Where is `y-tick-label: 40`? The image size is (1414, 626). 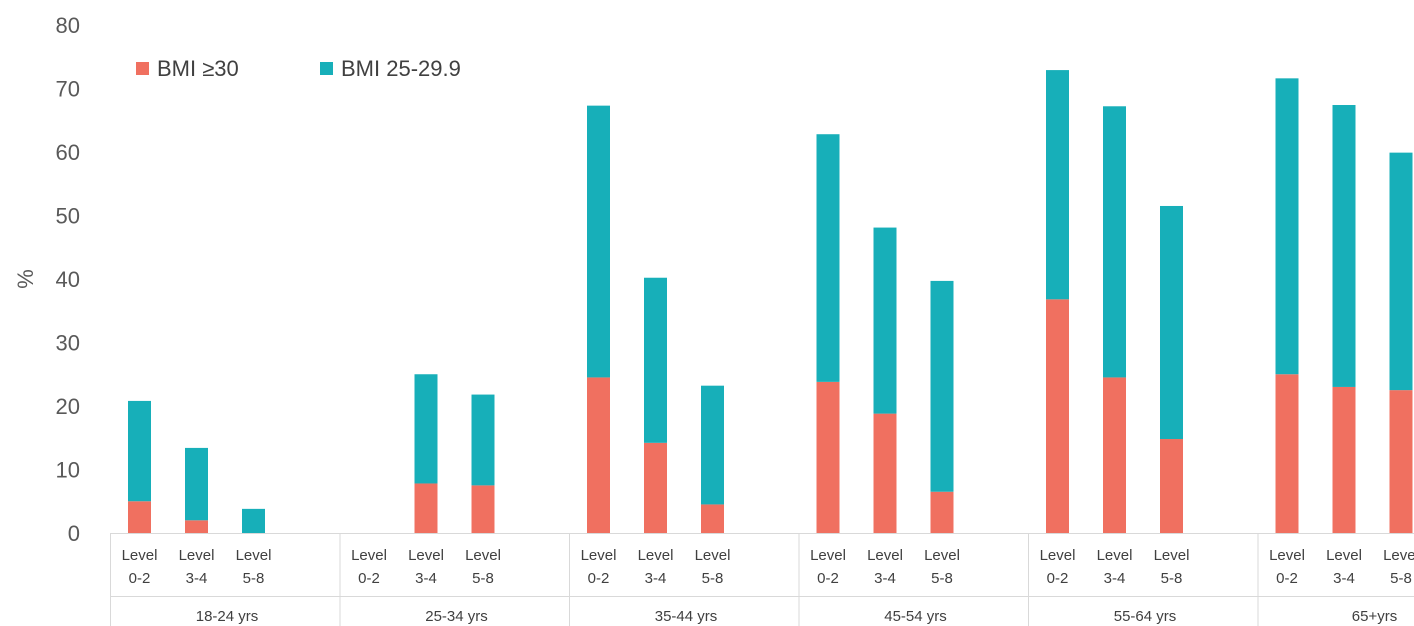 y-tick-label: 40 is located at coordinates (68, 279).